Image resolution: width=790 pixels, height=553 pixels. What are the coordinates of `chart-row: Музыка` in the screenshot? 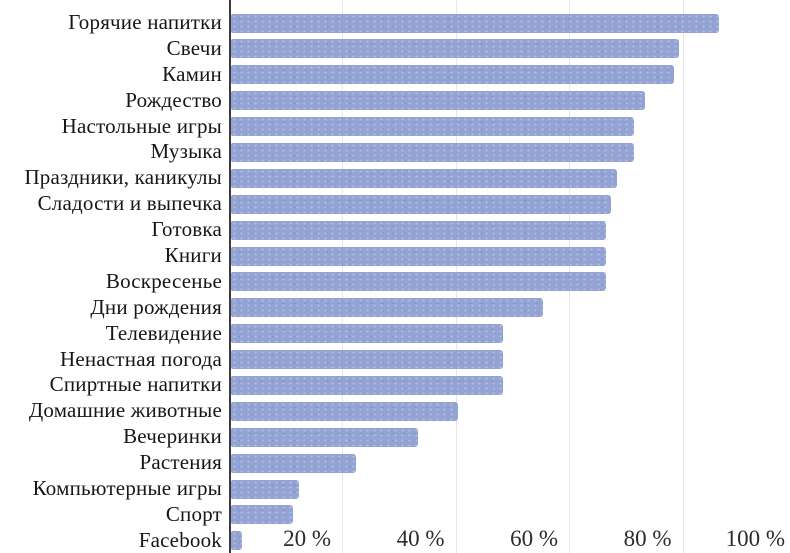 It's located at (395, 152).